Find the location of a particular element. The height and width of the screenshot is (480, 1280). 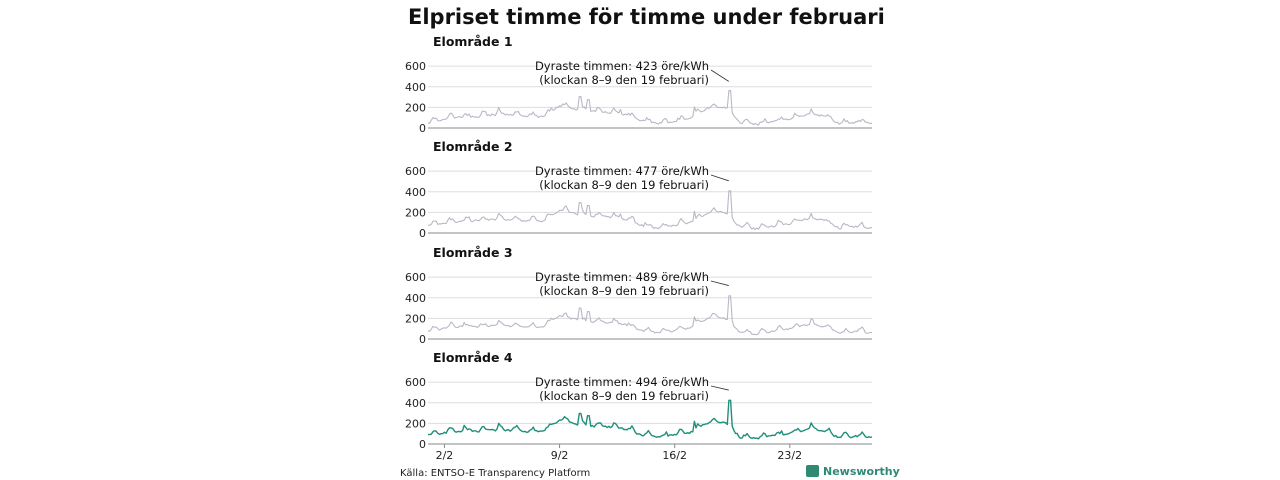

brand-logo: Newsworthy is located at coordinates (853, 471).